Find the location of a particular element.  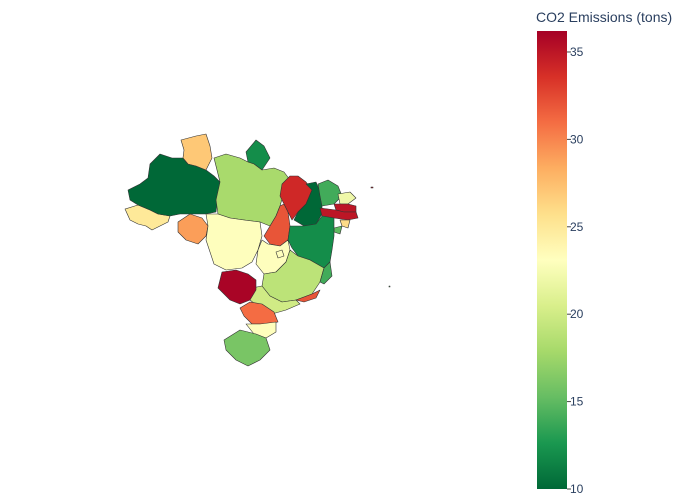

region-MT is located at coordinates (234, 242).